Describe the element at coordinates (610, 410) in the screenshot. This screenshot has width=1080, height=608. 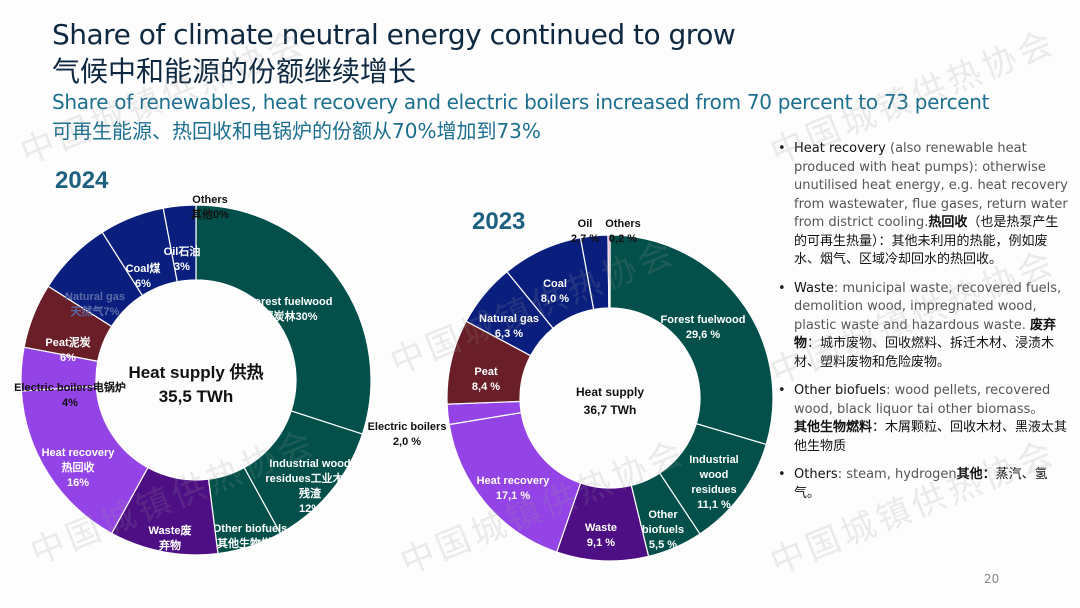
I see `center-value: 36,7 TWh` at that location.